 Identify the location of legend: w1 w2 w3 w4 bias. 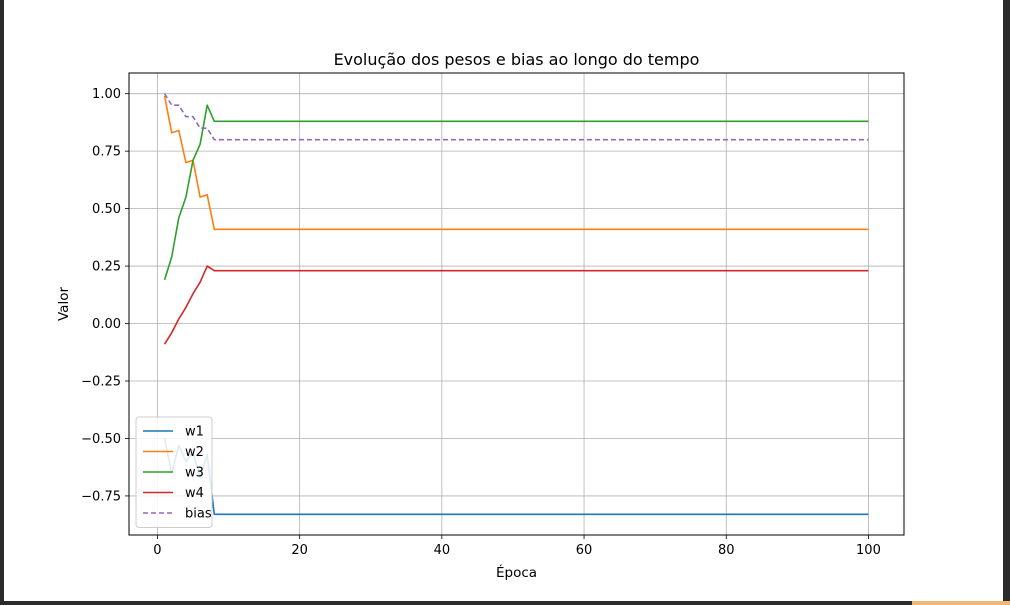
(174, 472).